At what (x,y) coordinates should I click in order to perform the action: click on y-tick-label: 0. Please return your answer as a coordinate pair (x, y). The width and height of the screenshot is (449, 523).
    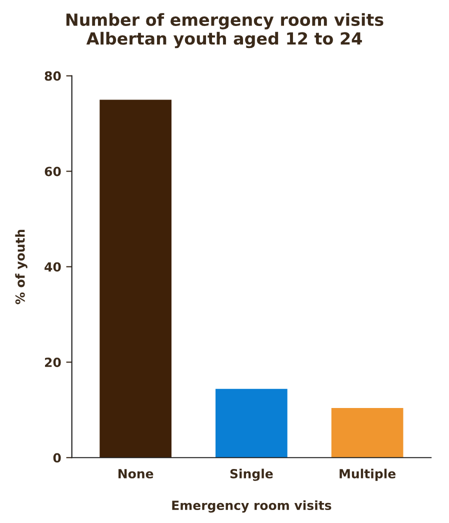
    Looking at the image, I should click on (57, 458).